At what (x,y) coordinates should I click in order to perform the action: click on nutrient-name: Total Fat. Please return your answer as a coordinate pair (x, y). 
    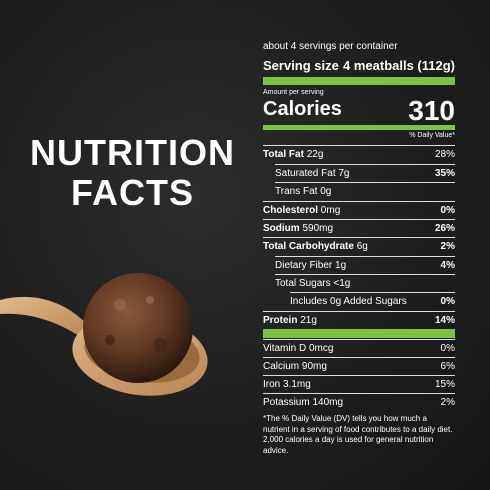
    Looking at the image, I should click on (283, 154).